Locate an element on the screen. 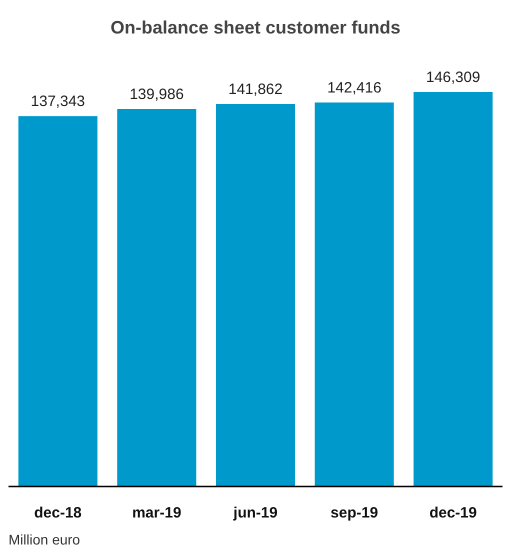 The image size is (510, 552). data-label: 142,416 is located at coordinates (354, 87).